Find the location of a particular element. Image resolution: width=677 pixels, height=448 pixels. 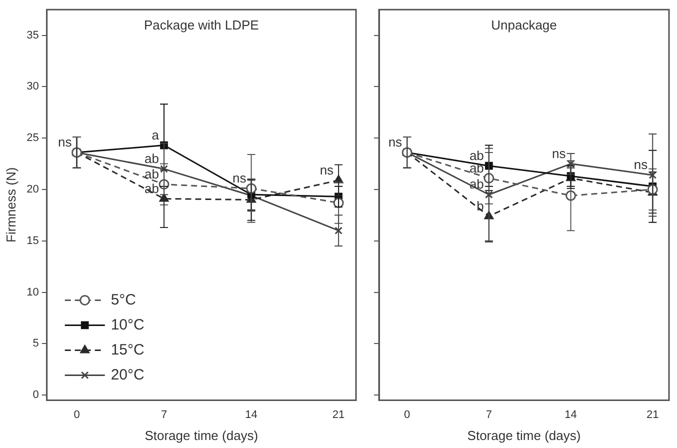

y-tick-label: 35 is located at coordinates (32, 35).